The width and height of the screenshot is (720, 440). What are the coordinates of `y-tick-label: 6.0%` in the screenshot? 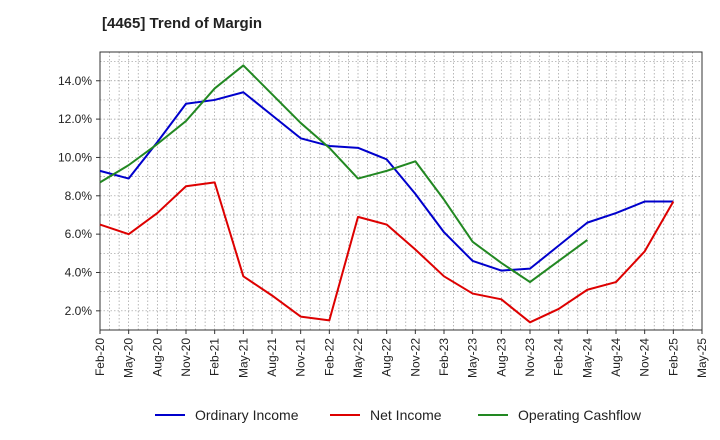 It's located at (79, 234).